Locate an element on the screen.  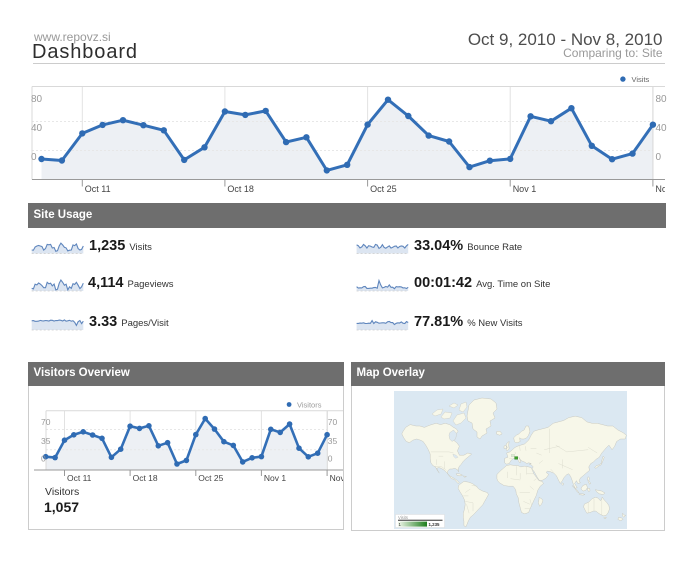
svg-text: Visitors is located at coordinates (309, 404).